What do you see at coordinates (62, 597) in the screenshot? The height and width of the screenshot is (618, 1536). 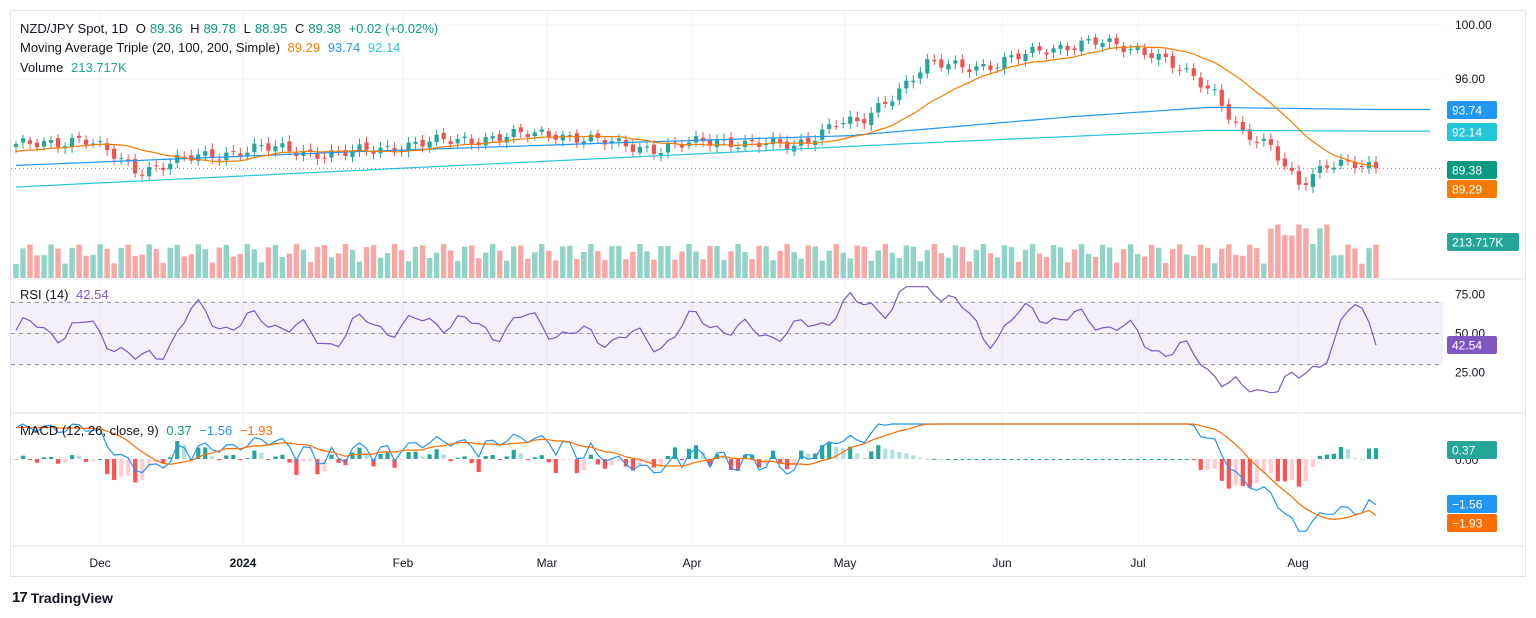 I see `tradingview-brand: 17 TradingView` at bounding box center [62, 597].